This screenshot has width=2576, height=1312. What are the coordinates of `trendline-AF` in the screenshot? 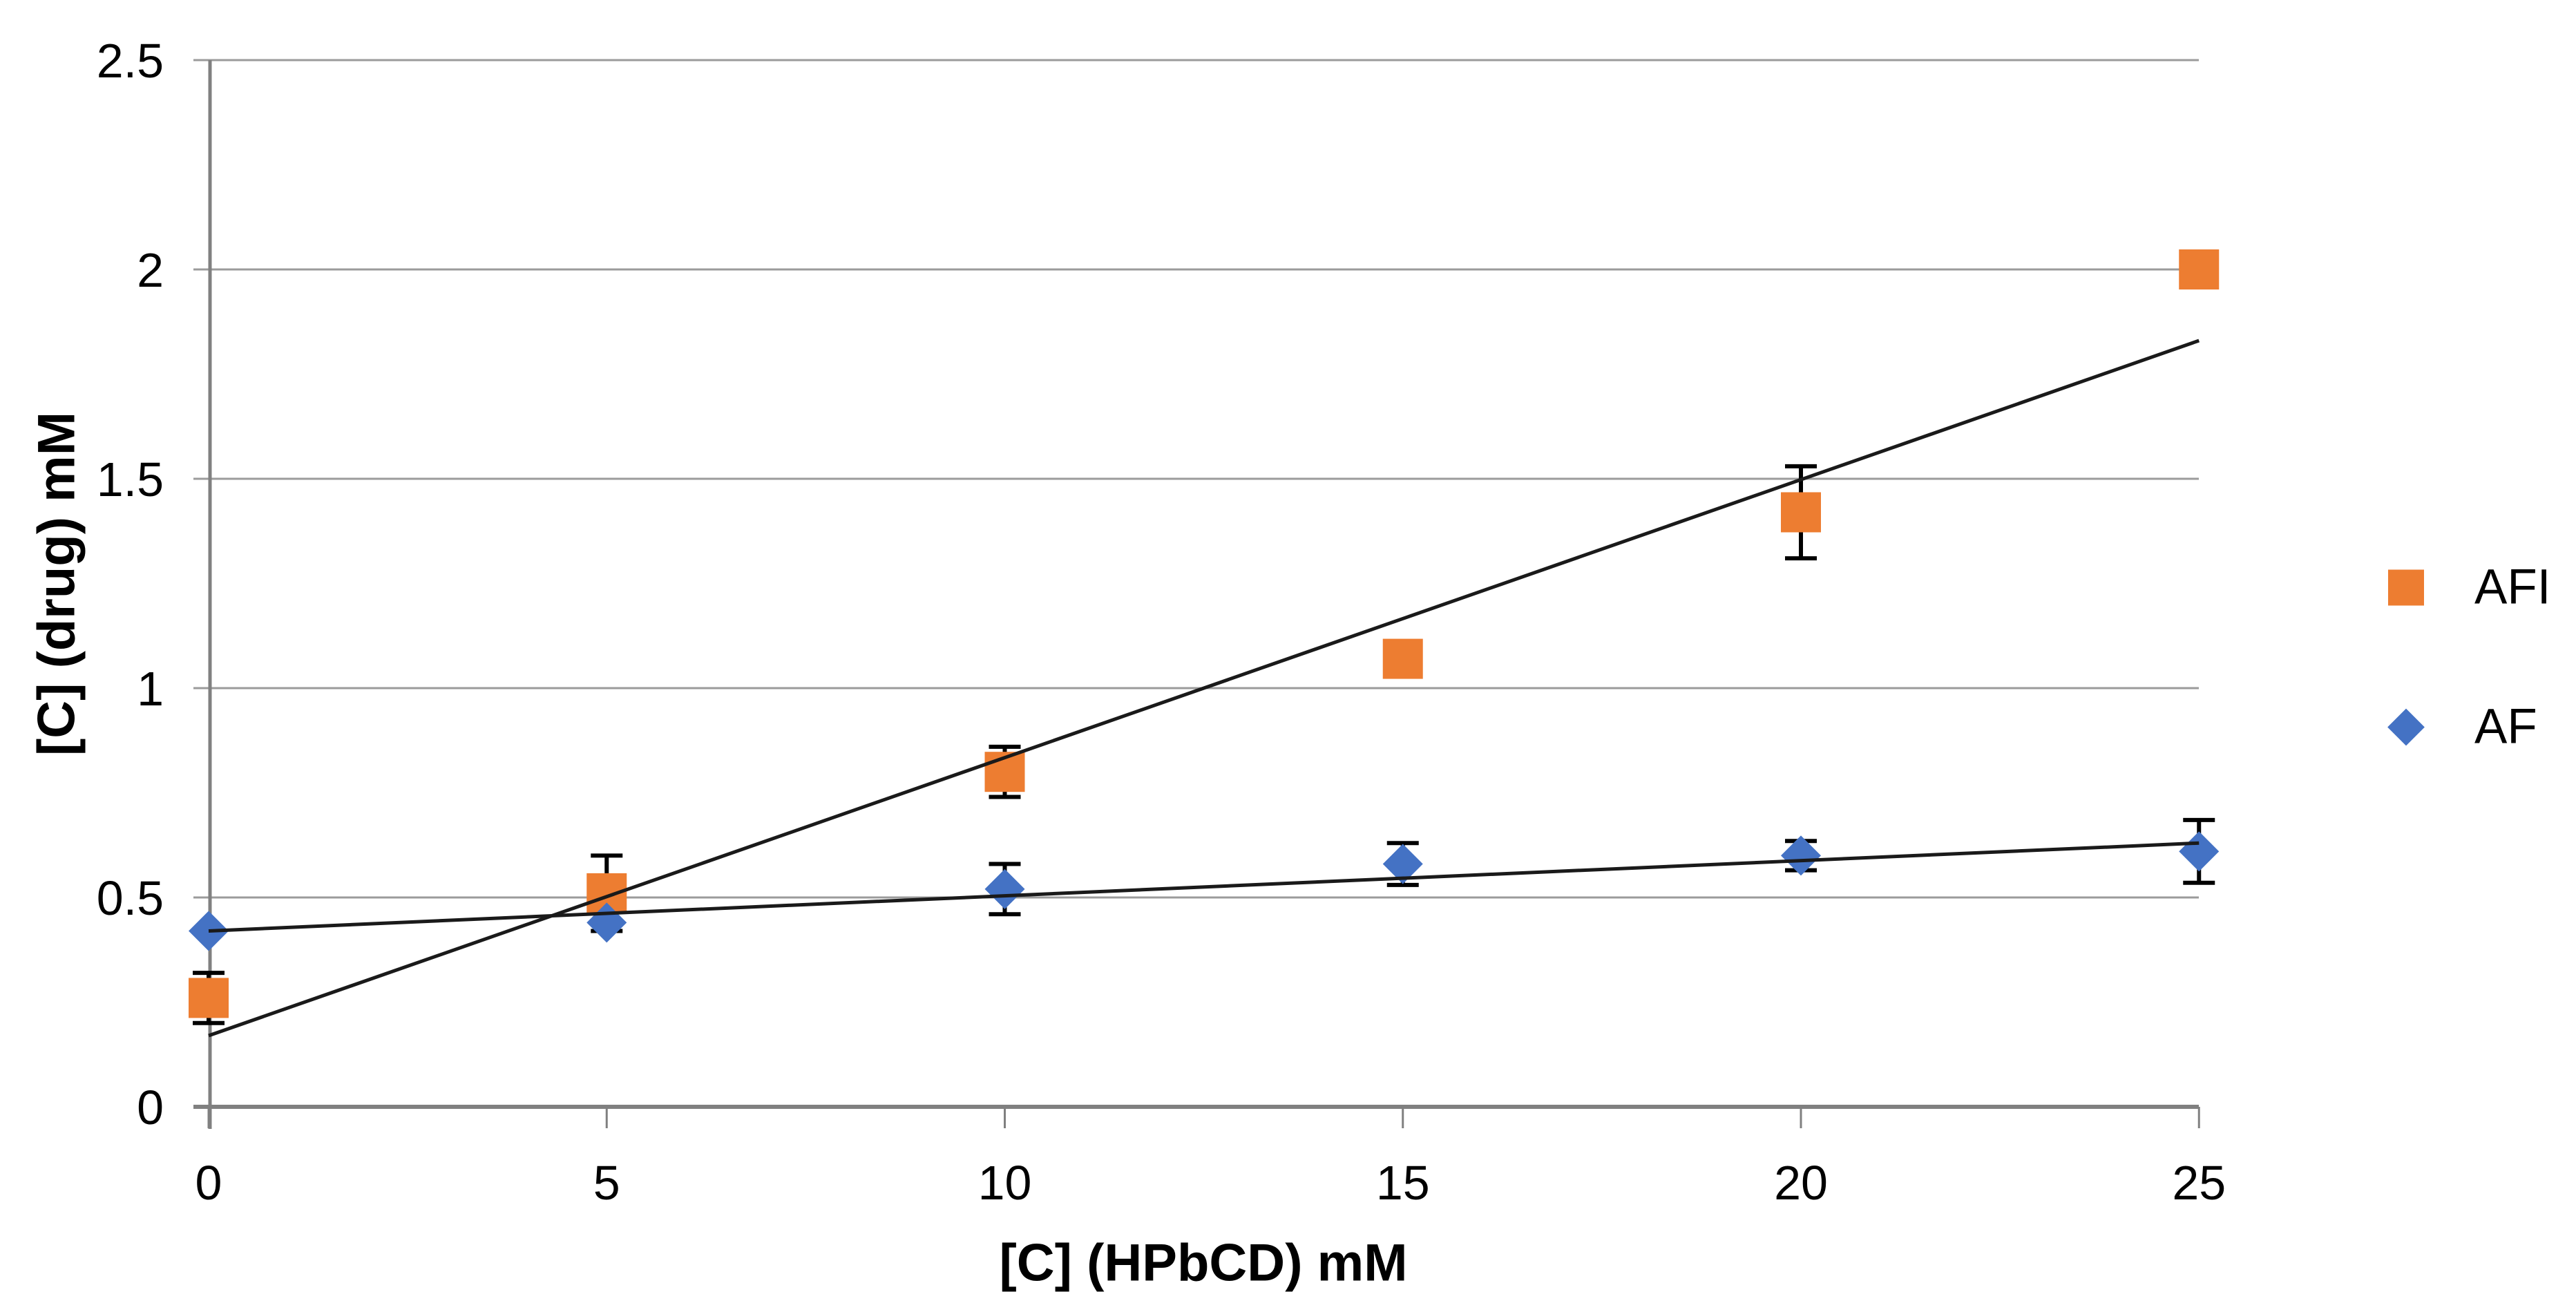 It's located at (1204, 887).